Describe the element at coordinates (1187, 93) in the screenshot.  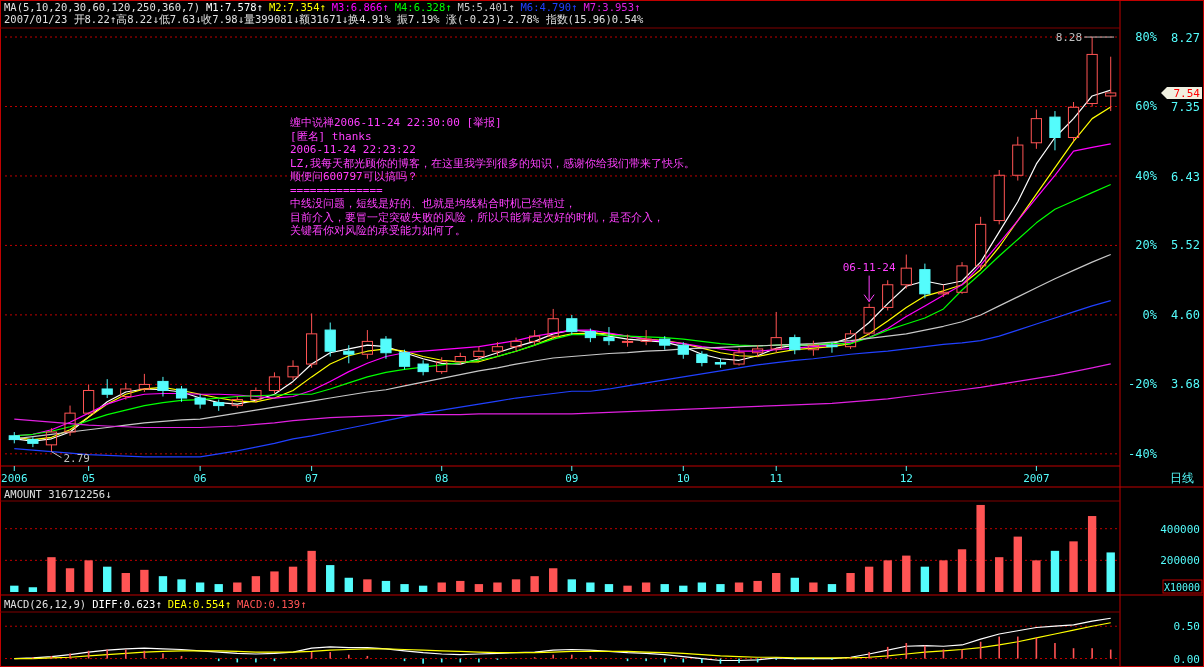
I see `text: 7.54` at that location.